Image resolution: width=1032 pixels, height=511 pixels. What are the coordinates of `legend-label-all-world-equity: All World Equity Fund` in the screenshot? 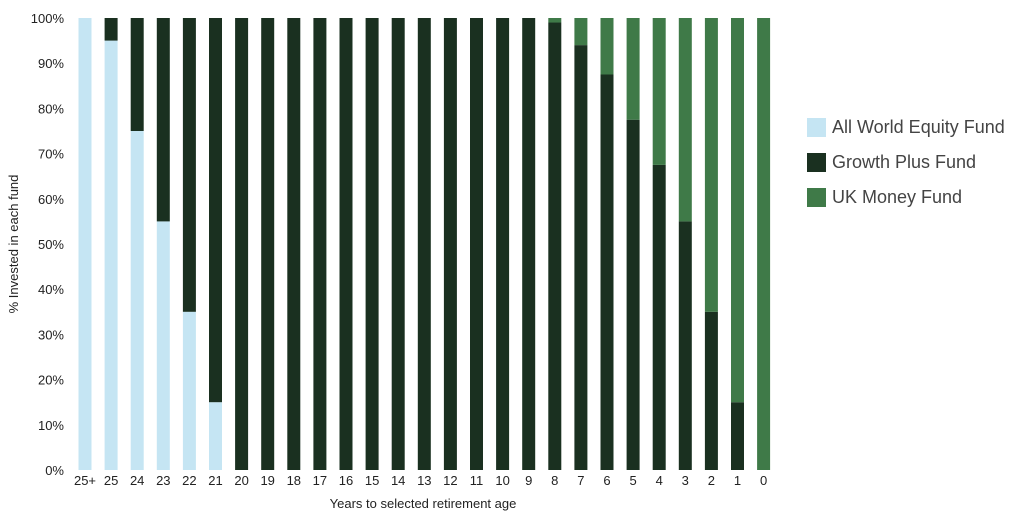 It's located at (918, 127).